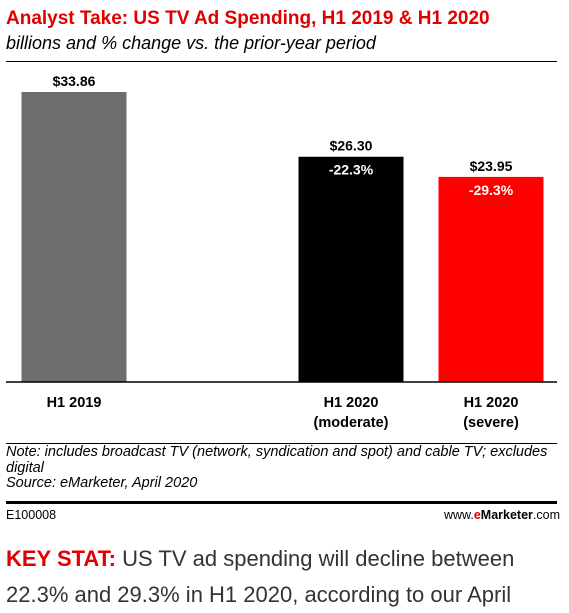 This screenshot has width=569, height=613. What do you see at coordinates (61, 558) in the screenshot?
I see `key-stat-label: KEY STAT:` at bounding box center [61, 558].